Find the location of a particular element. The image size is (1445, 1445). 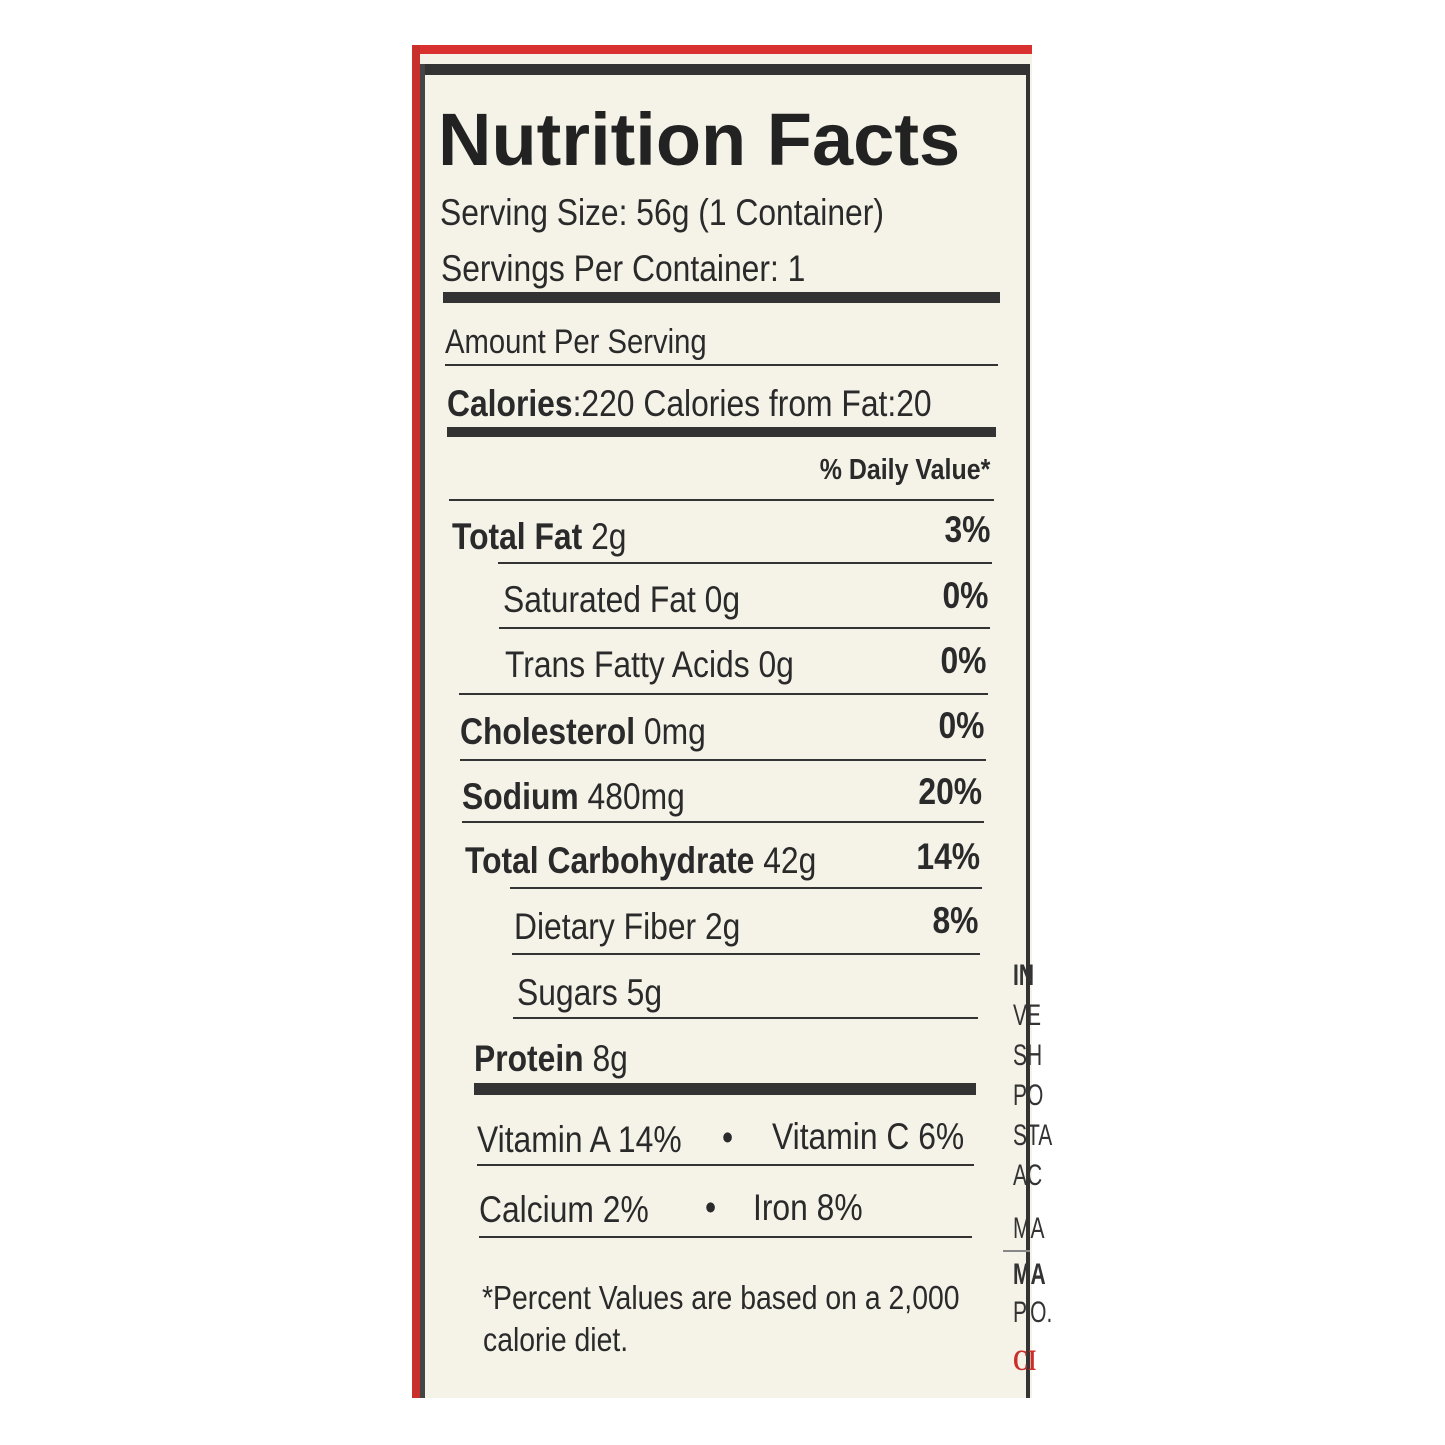

dv-sodium: 20% is located at coordinates (950, 791).